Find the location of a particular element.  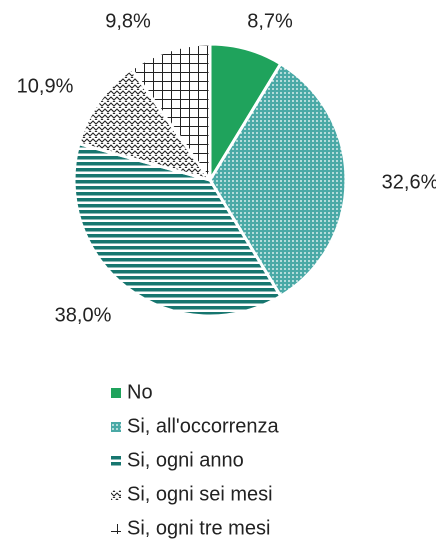

data-label: 38,0% is located at coordinates (83, 315).